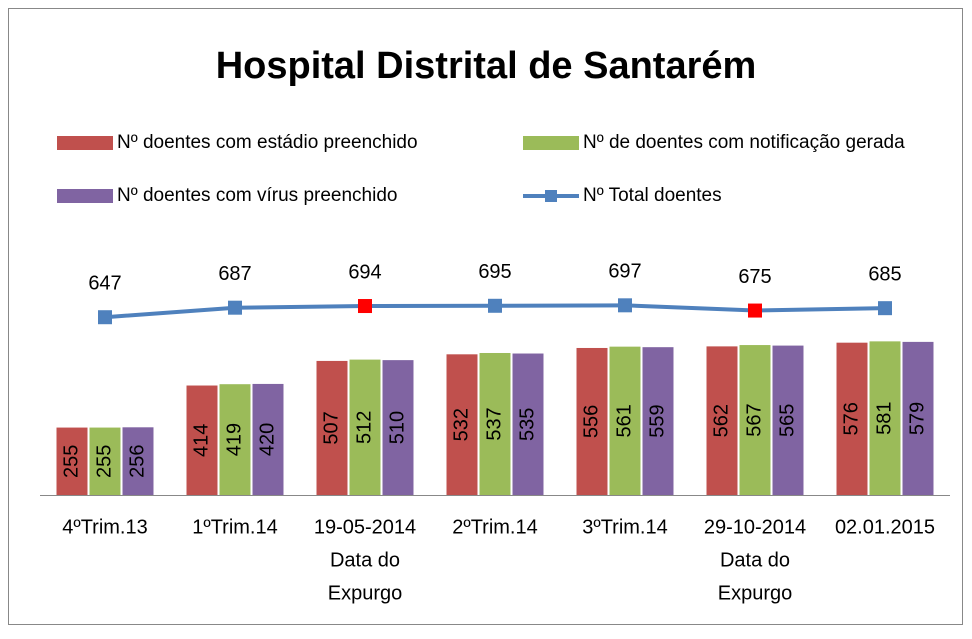  I want to click on line-value-label: 675, so click(754, 277).